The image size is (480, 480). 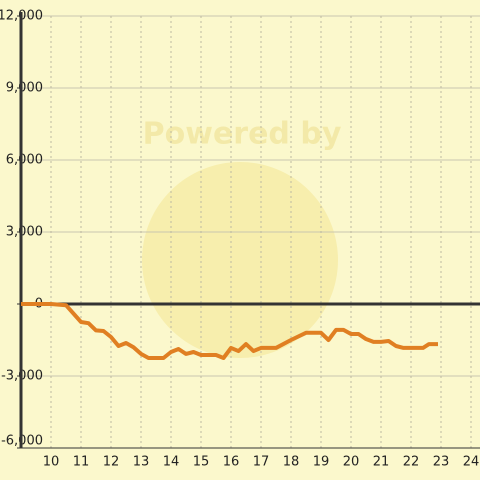 I want to click on line, so click(x=229, y=331).